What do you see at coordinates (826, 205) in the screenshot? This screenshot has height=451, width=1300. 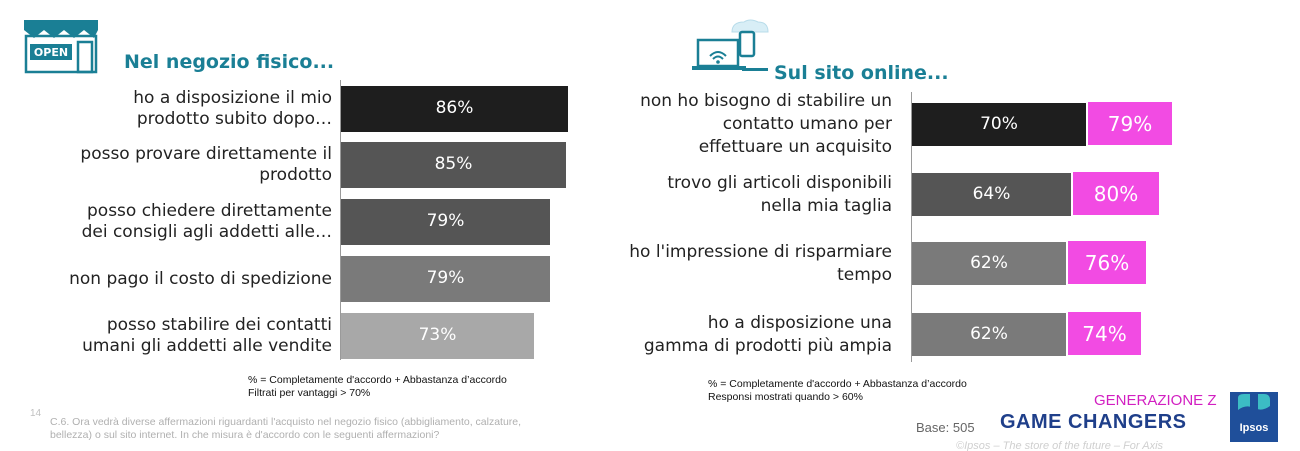 I see `category-label-online-2-line-2: nella mia taglia` at bounding box center [826, 205].